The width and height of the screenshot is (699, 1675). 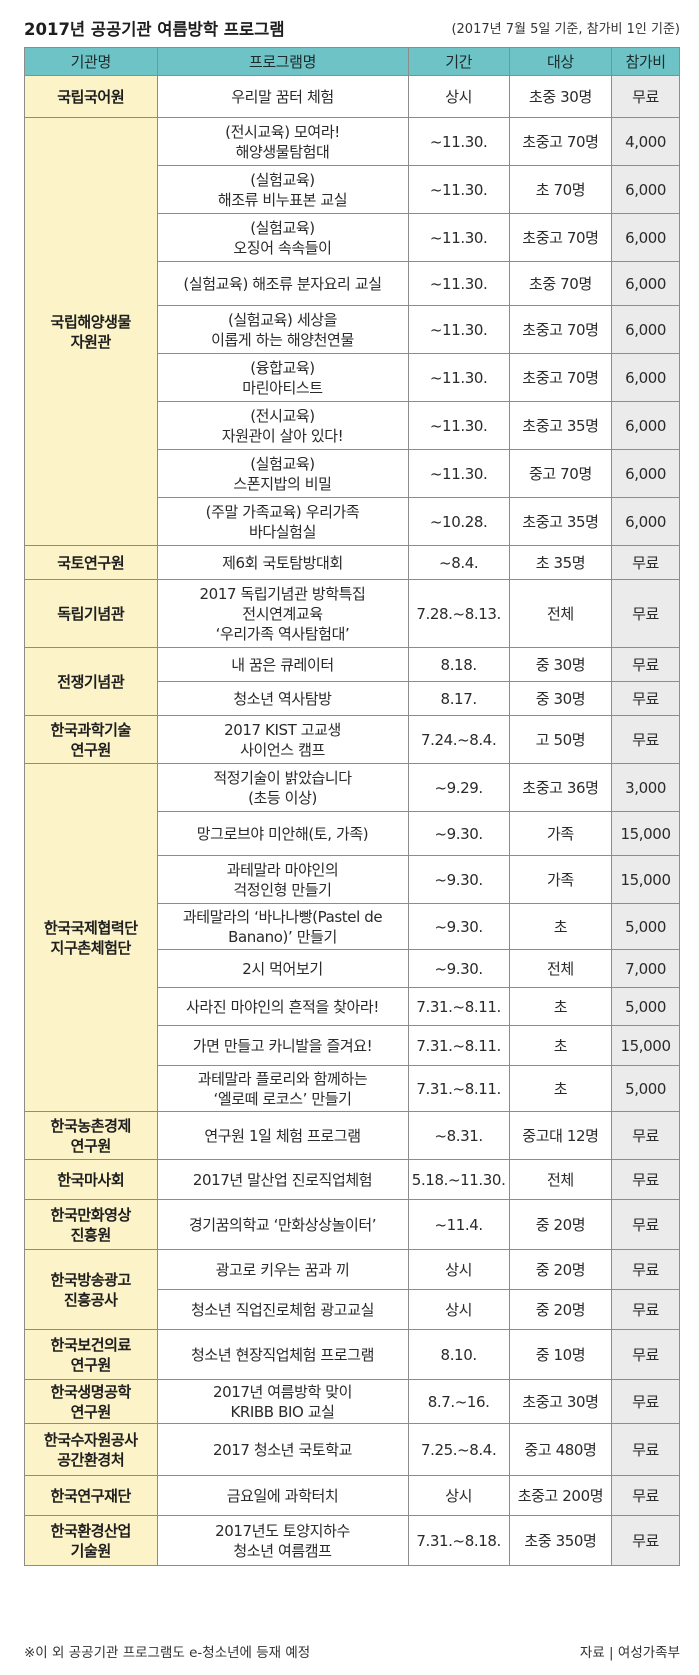 What do you see at coordinates (560, 521) in the screenshot?
I see `target-cell: 초중고 35명` at bounding box center [560, 521].